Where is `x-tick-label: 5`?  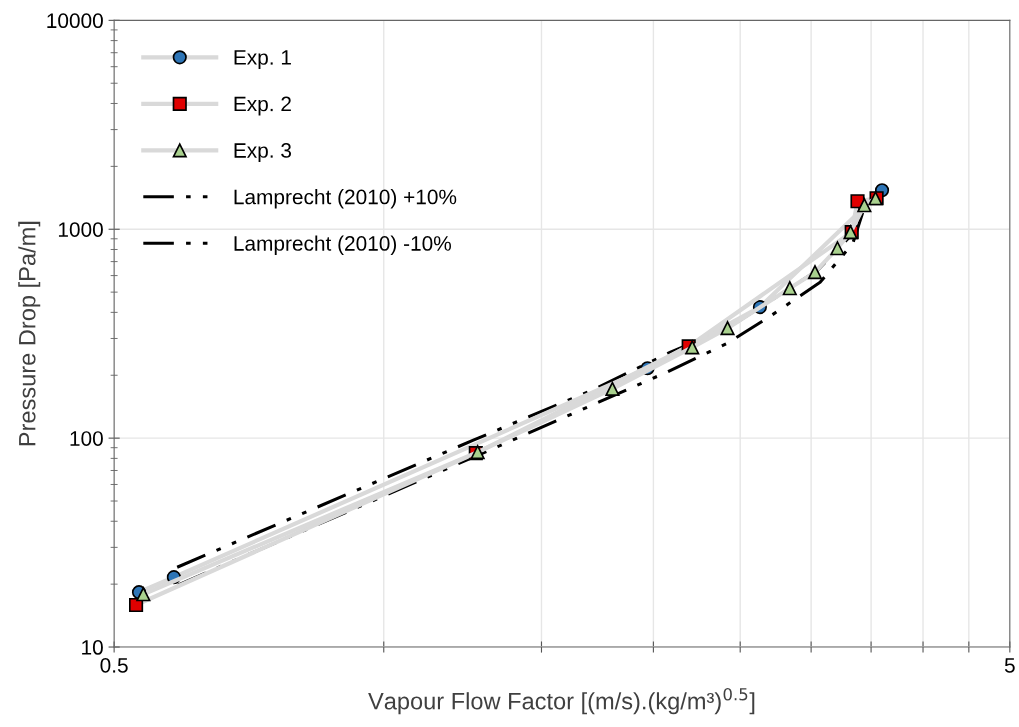 x-tick-label: 5 is located at coordinates (1009, 665).